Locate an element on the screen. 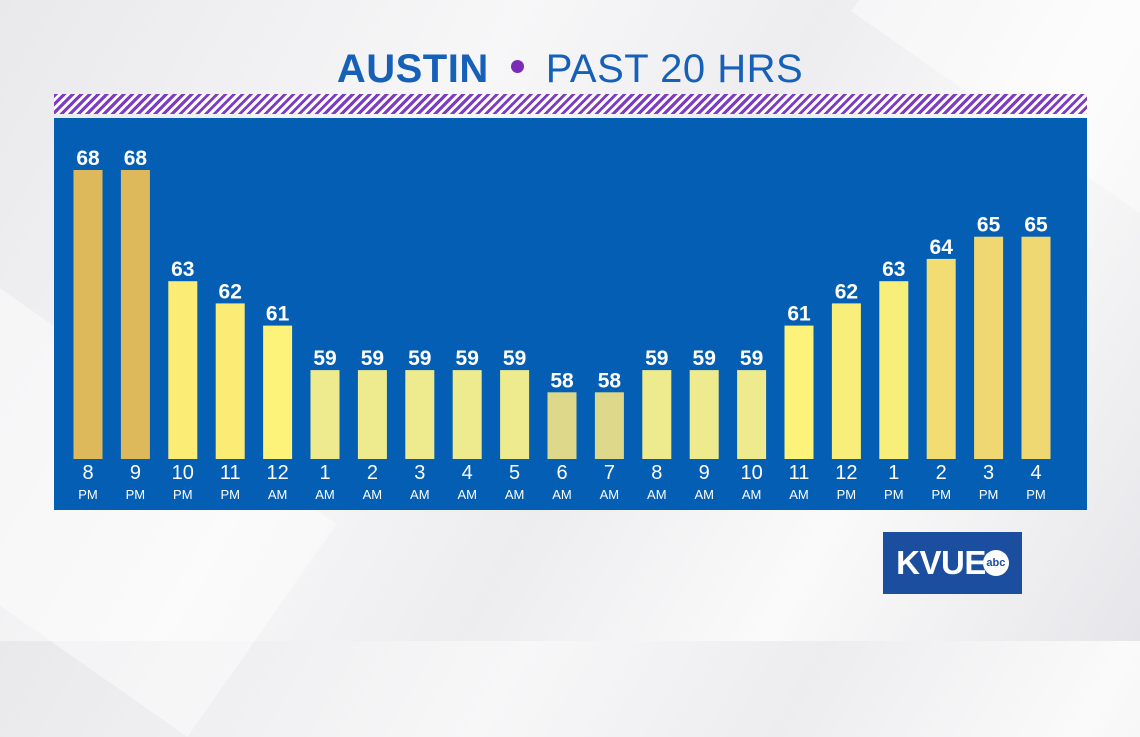 This screenshot has height=737, width=1140. x-tick-hour-label: 6 is located at coordinates (561, 473).